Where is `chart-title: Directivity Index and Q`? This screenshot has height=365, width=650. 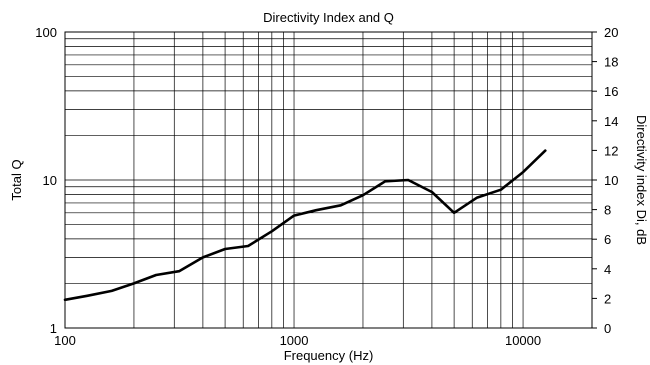 chart-title: Directivity Index and Q is located at coordinates (328, 17).